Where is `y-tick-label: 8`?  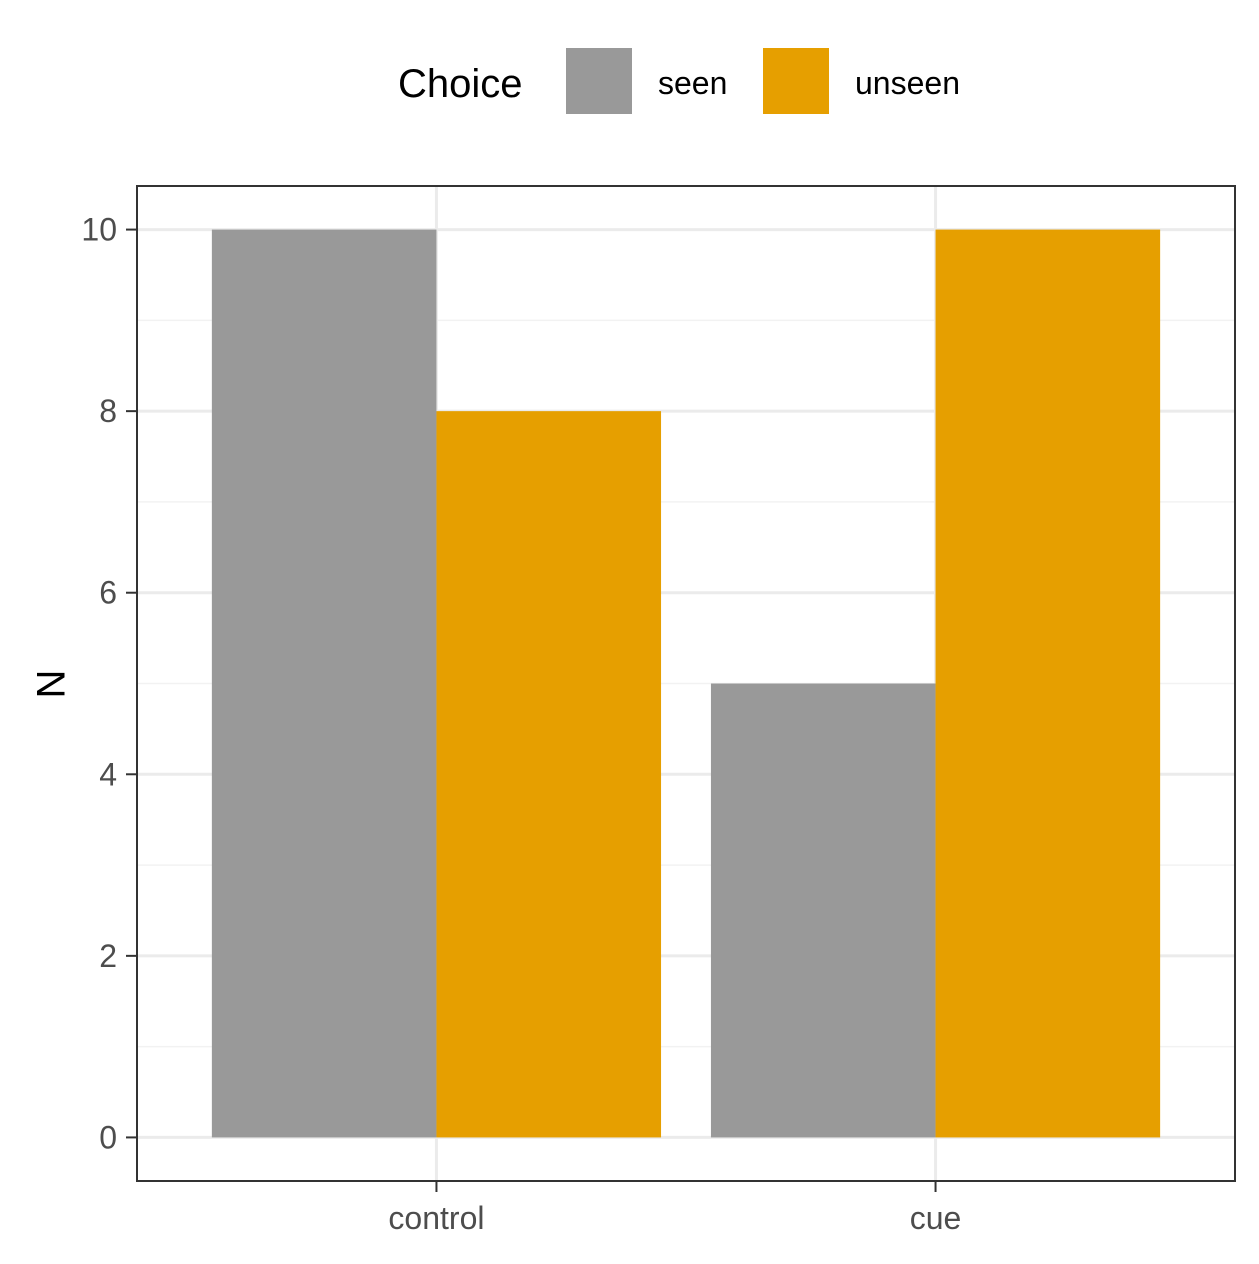 y-tick-label: 8 is located at coordinates (108, 411).